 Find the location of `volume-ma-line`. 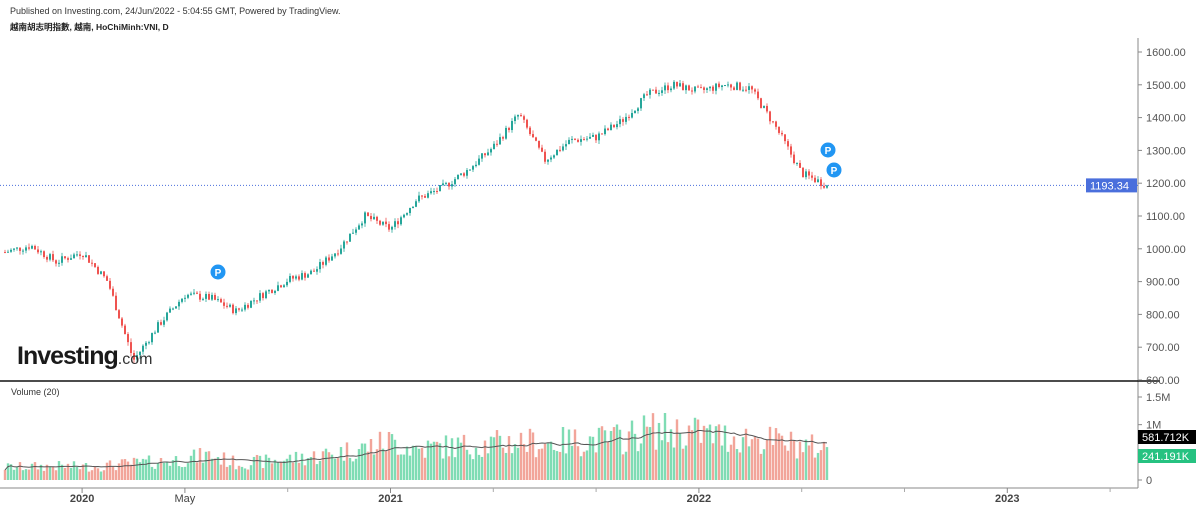

volume-ma-line is located at coordinates (416, 450).